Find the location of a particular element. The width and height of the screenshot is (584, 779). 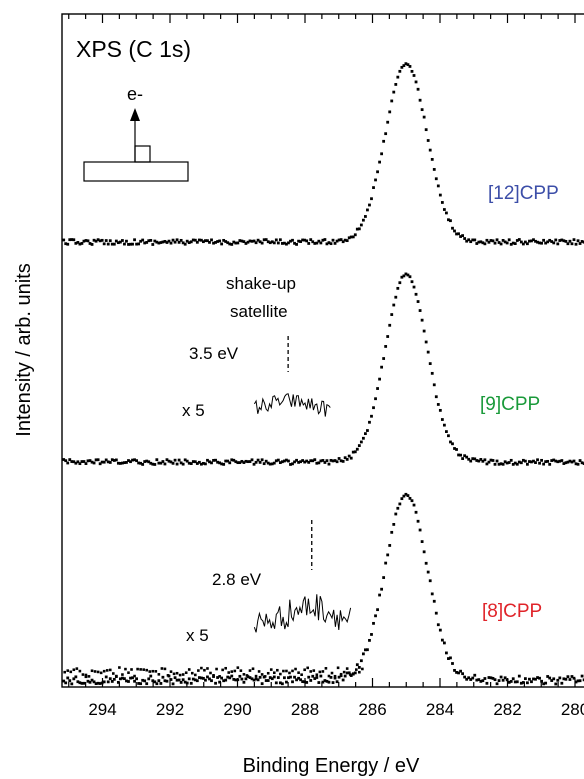

magnification-label-8cpp: x 5 is located at coordinates (197, 635).